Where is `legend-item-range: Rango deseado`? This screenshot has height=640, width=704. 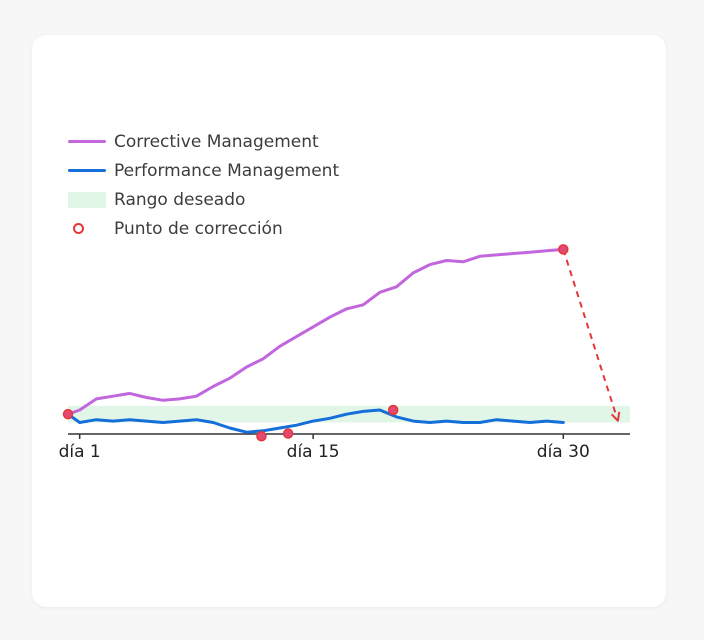 legend-item-range: Rango deseado is located at coordinates (203, 199).